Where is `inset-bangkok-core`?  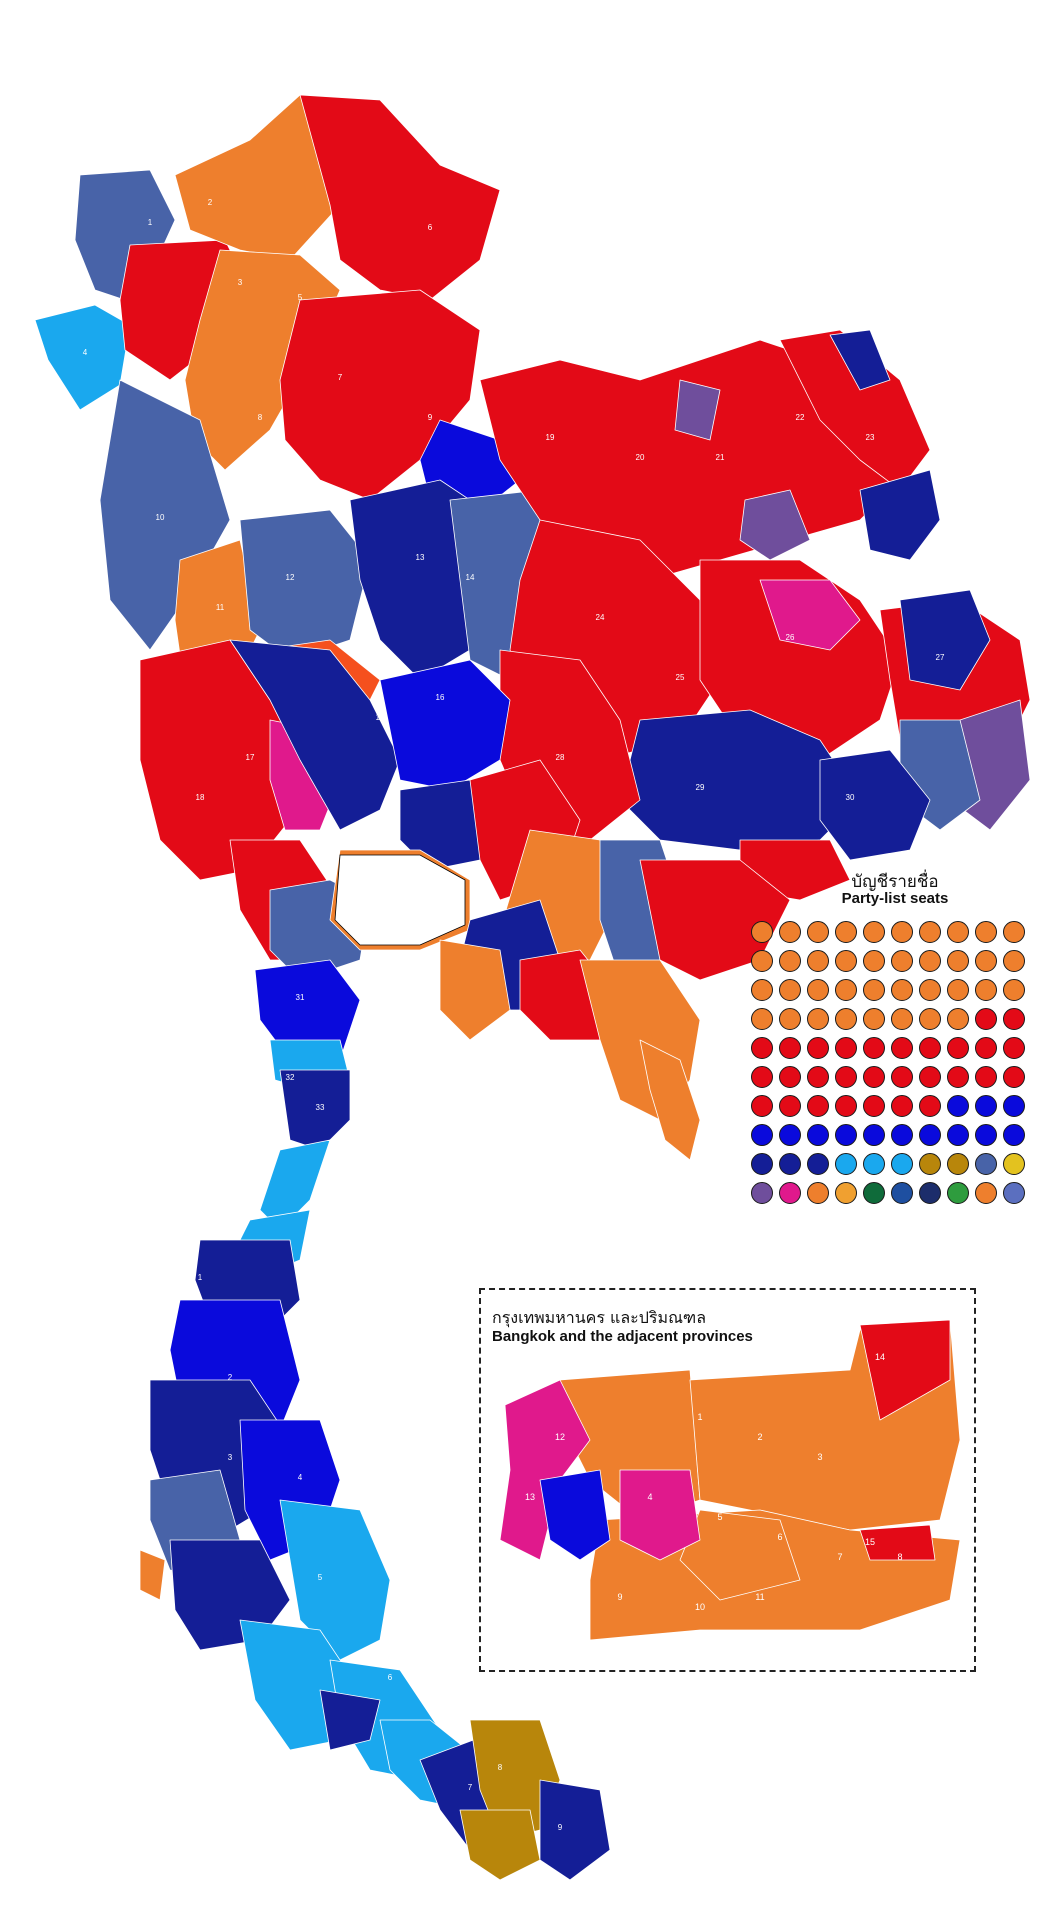
inset-bangkok-core is located at coordinates (740, 1555).